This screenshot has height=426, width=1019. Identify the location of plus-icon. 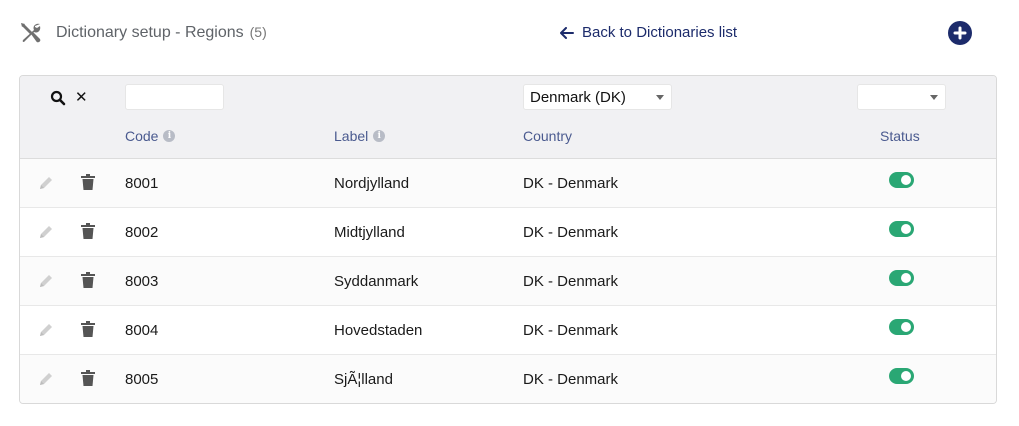
(960, 33).